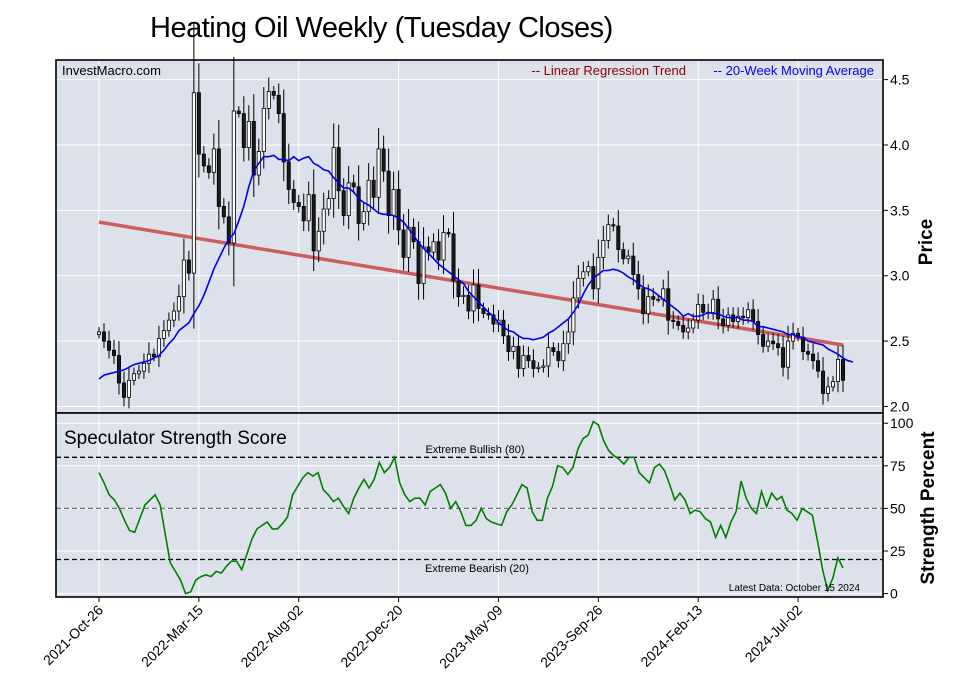 The height and width of the screenshot is (694, 957). Describe the element at coordinates (928, 508) in the screenshot. I see `strength-y-axis-label: Strength Percent` at that location.